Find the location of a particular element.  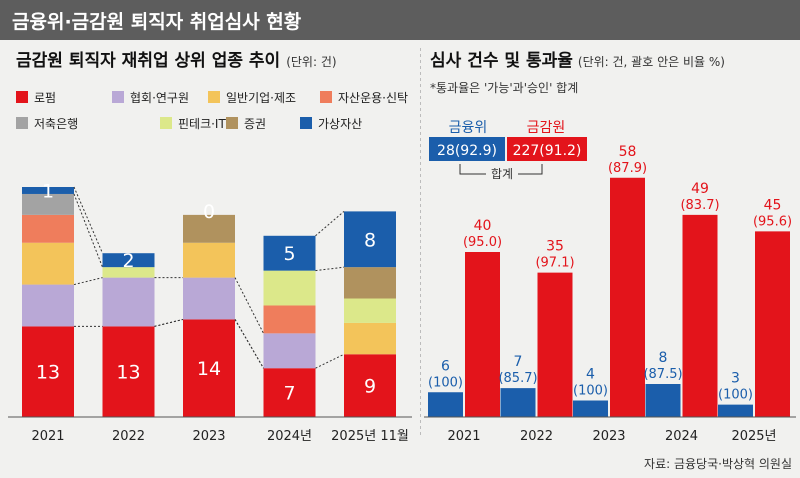

rate-label: (97.1) is located at coordinates (554, 263).